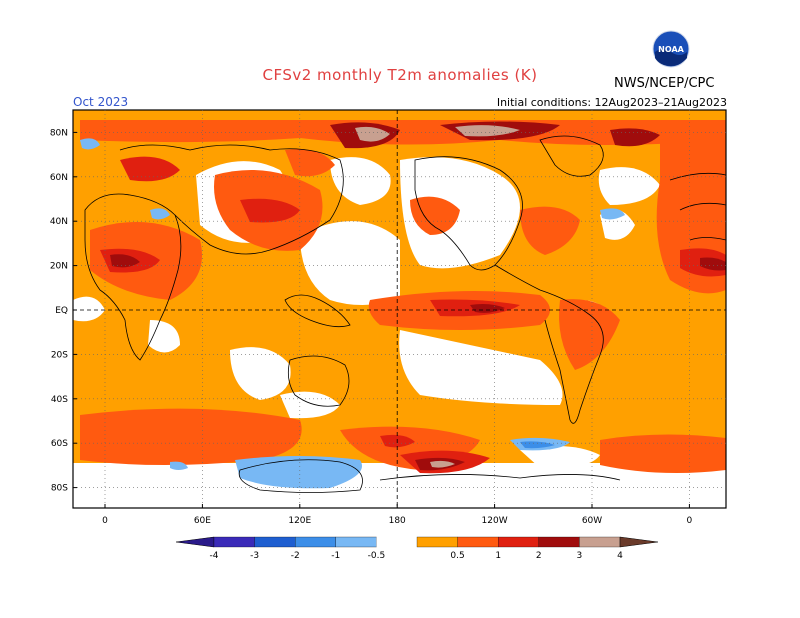 The height and width of the screenshot is (618, 800). I want to click on lon-label: 180, so click(397, 521).